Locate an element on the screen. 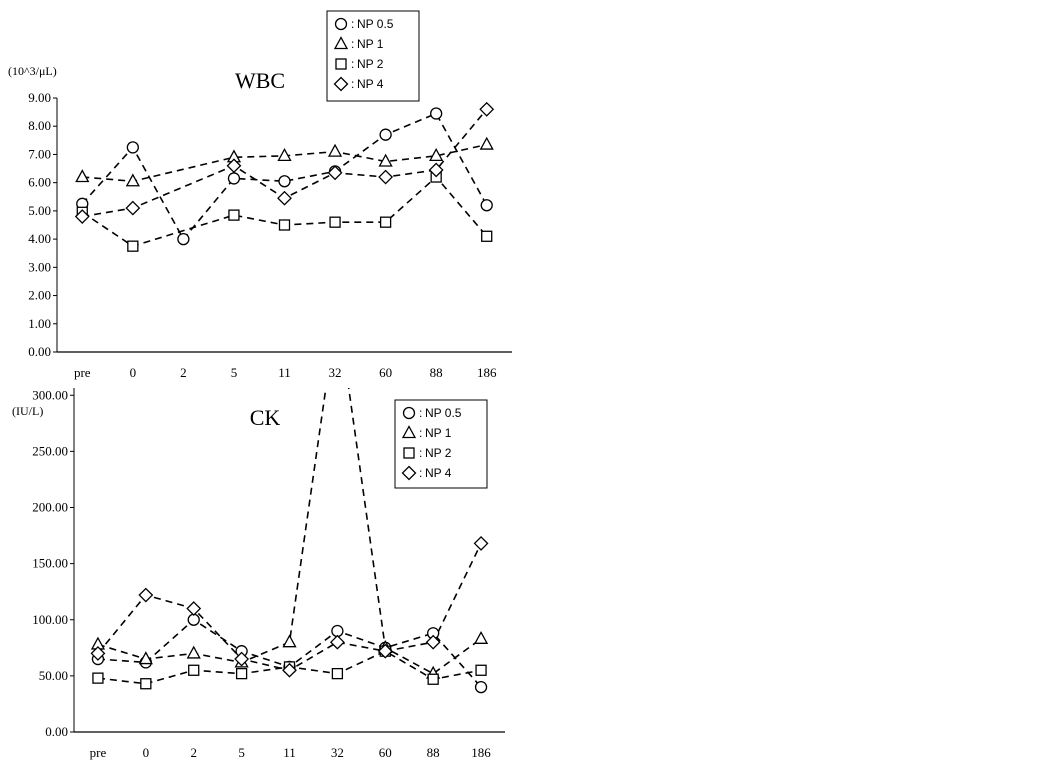  y-tick-label: 1.00 is located at coordinates (39, 323).